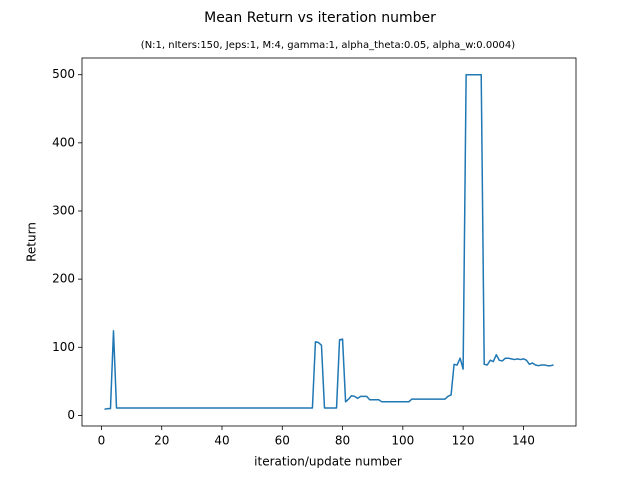 This screenshot has height=480, width=640. What do you see at coordinates (161, 441) in the screenshot?
I see `x-tick-label: 20` at bounding box center [161, 441].